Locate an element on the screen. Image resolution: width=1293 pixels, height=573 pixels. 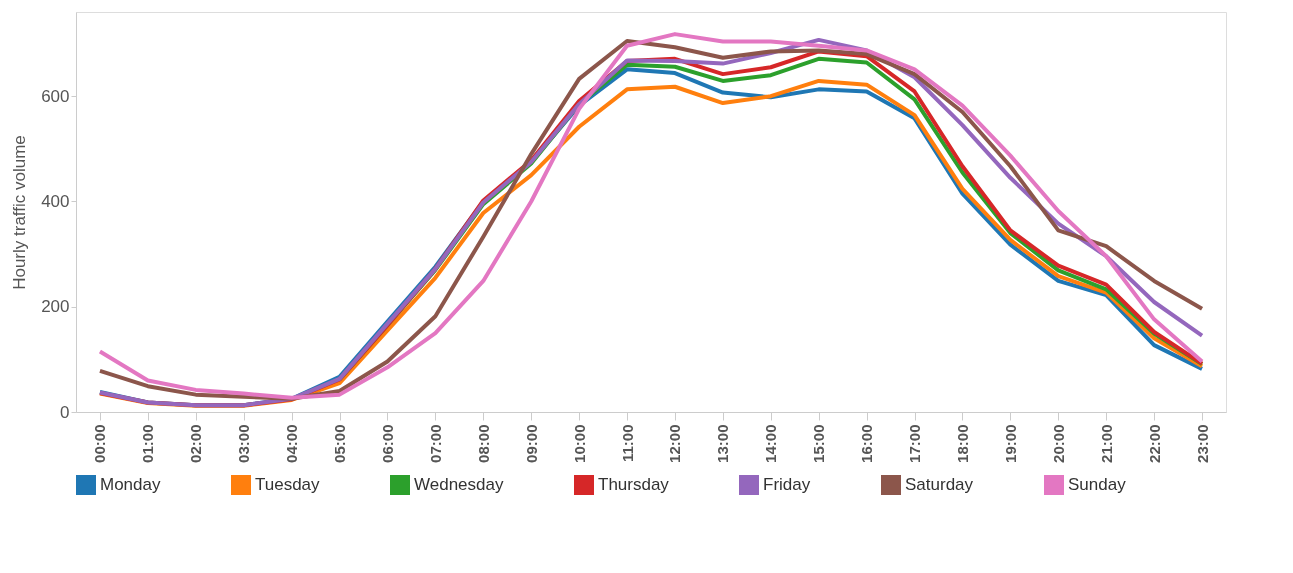
legend-label: Sunday is located at coordinates (1097, 484).